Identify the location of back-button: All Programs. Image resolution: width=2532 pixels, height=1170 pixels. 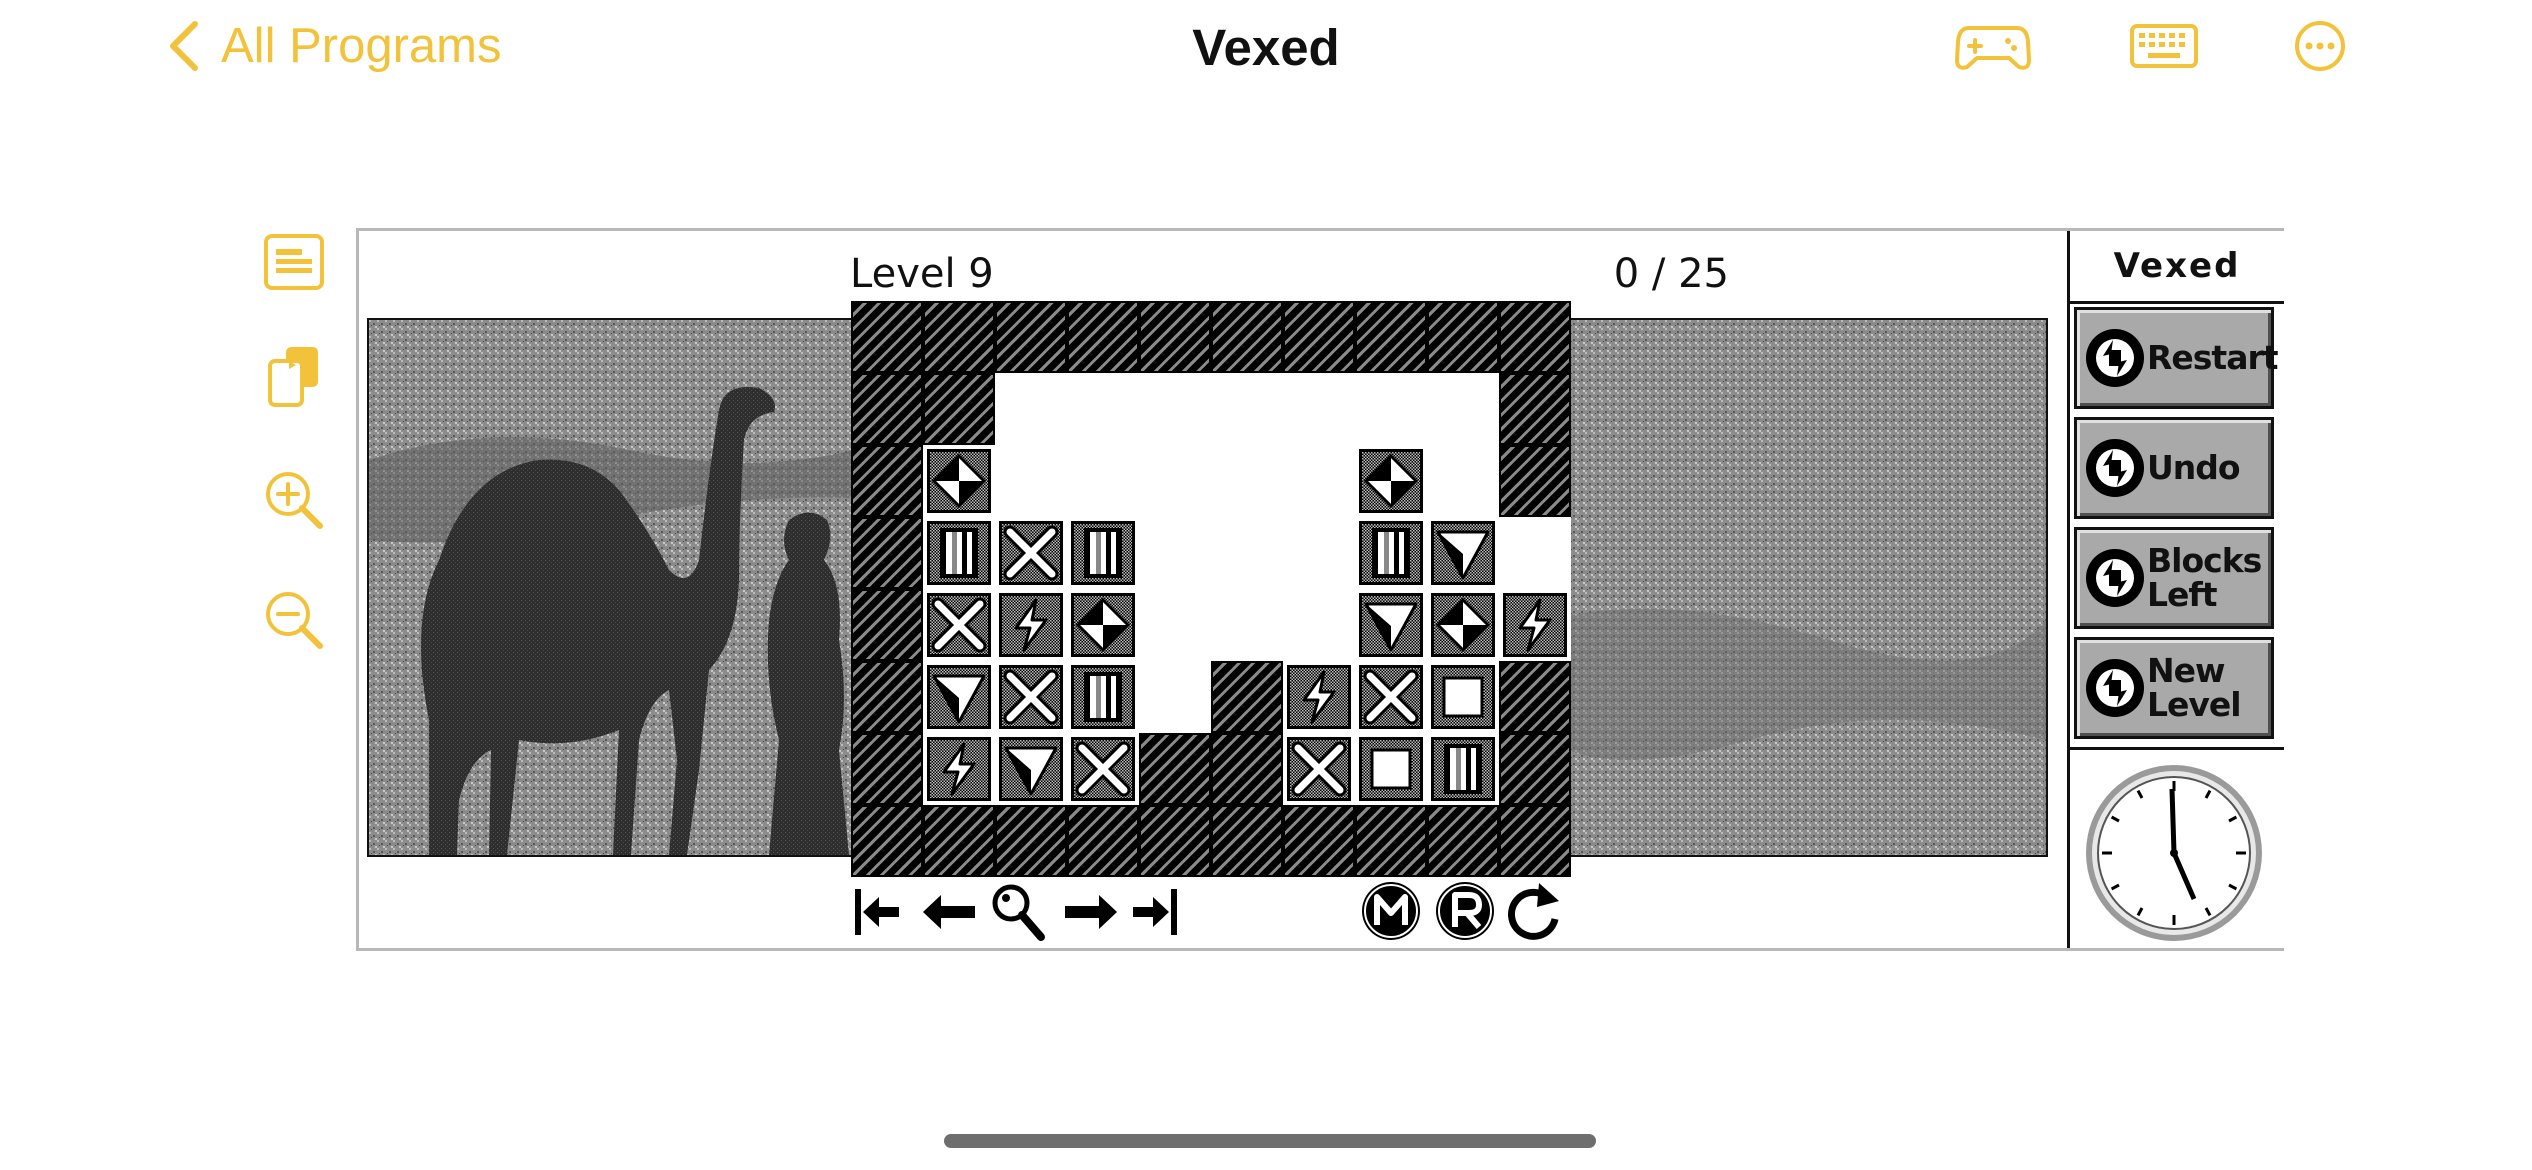
(333, 46).